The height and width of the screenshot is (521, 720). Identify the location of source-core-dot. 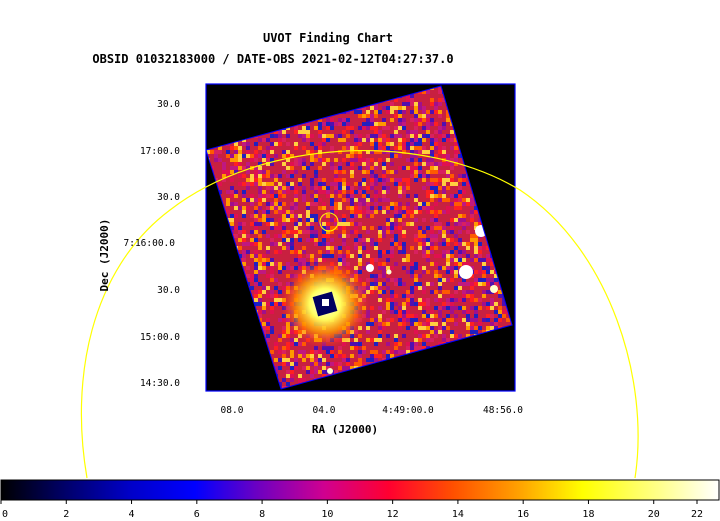
(325, 302).